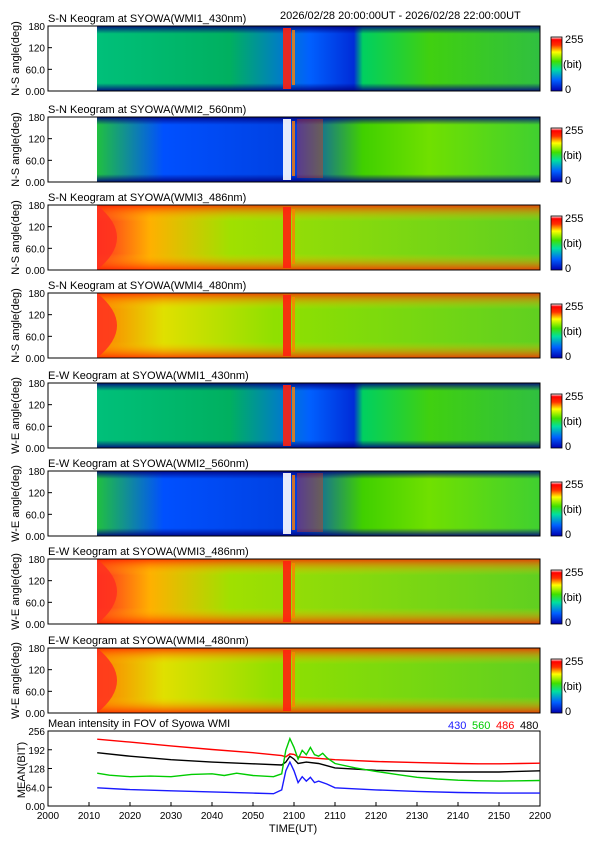 The image size is (595, 842). What do you see at coordinates (529, 726) in the screenshot?
I see `legend-entry-480: 480` at bounding box center [529, 726].